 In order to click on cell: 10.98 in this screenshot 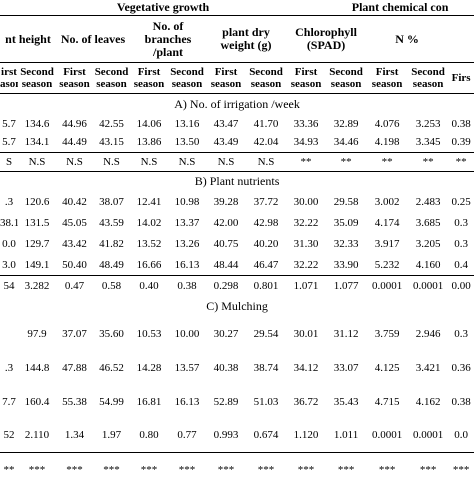, I will do `click(187, 202)`.